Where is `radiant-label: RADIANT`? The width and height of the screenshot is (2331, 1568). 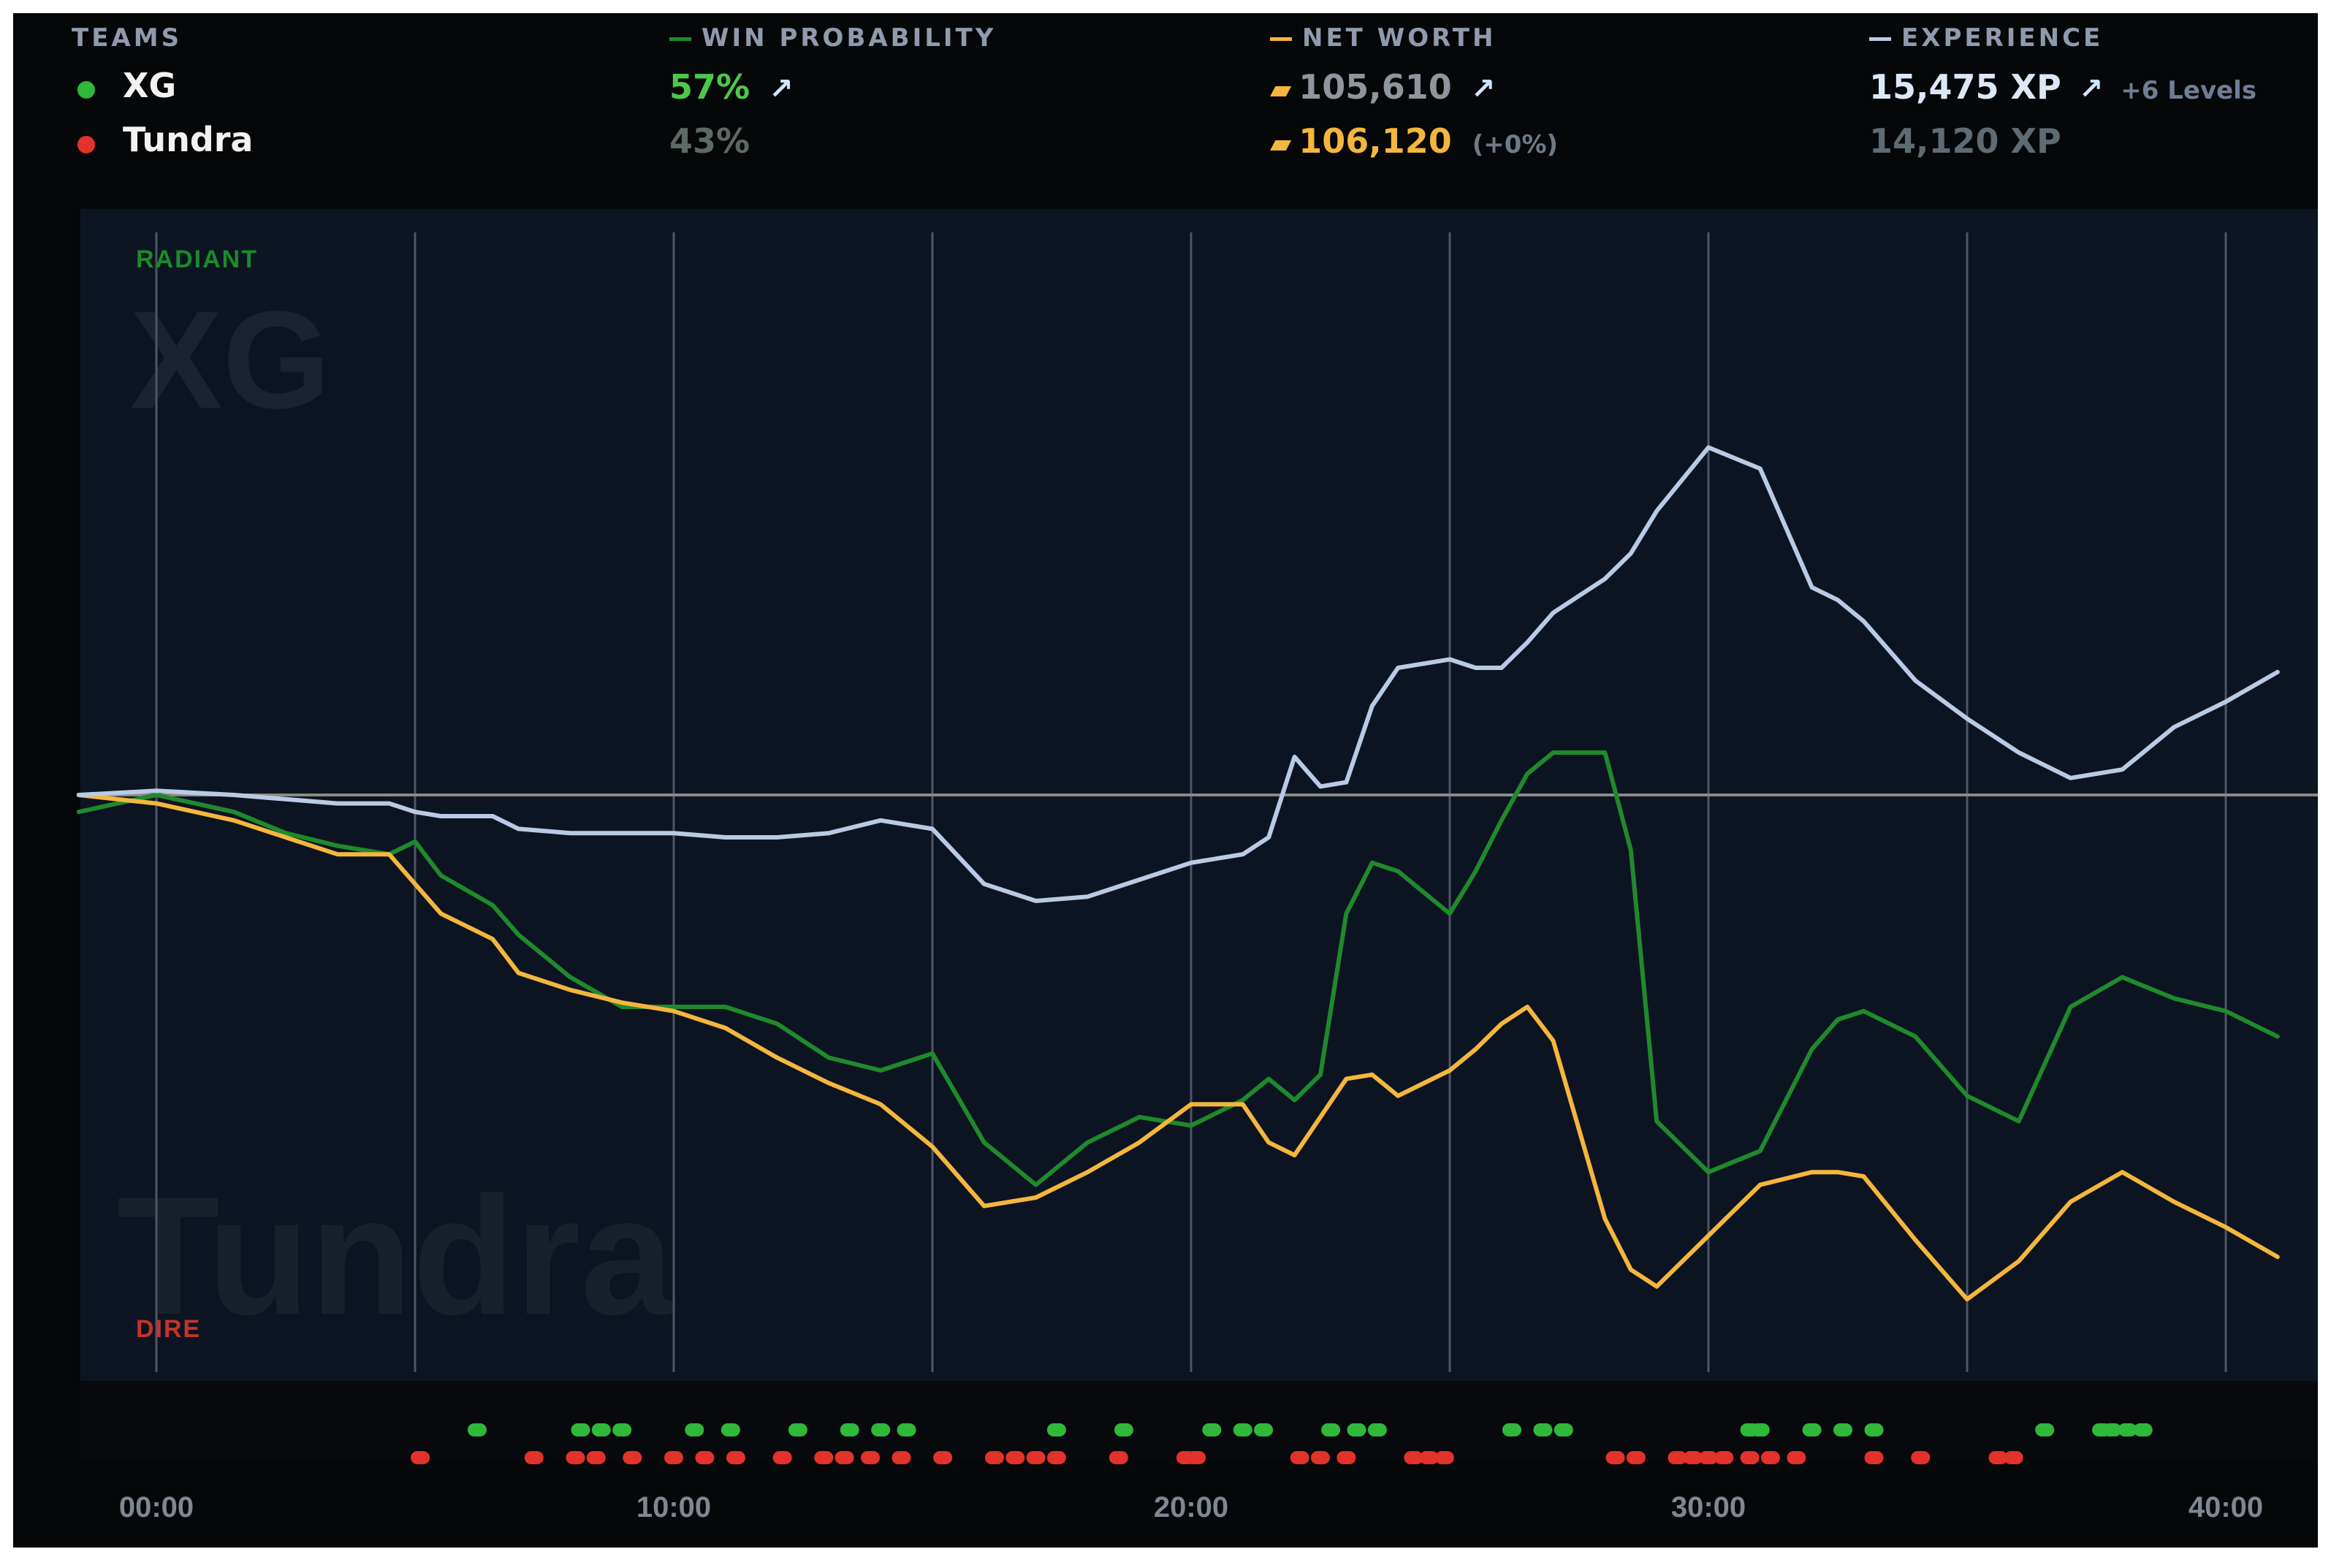
radiant-label: RADIANT is located at coordinates (197, 259).